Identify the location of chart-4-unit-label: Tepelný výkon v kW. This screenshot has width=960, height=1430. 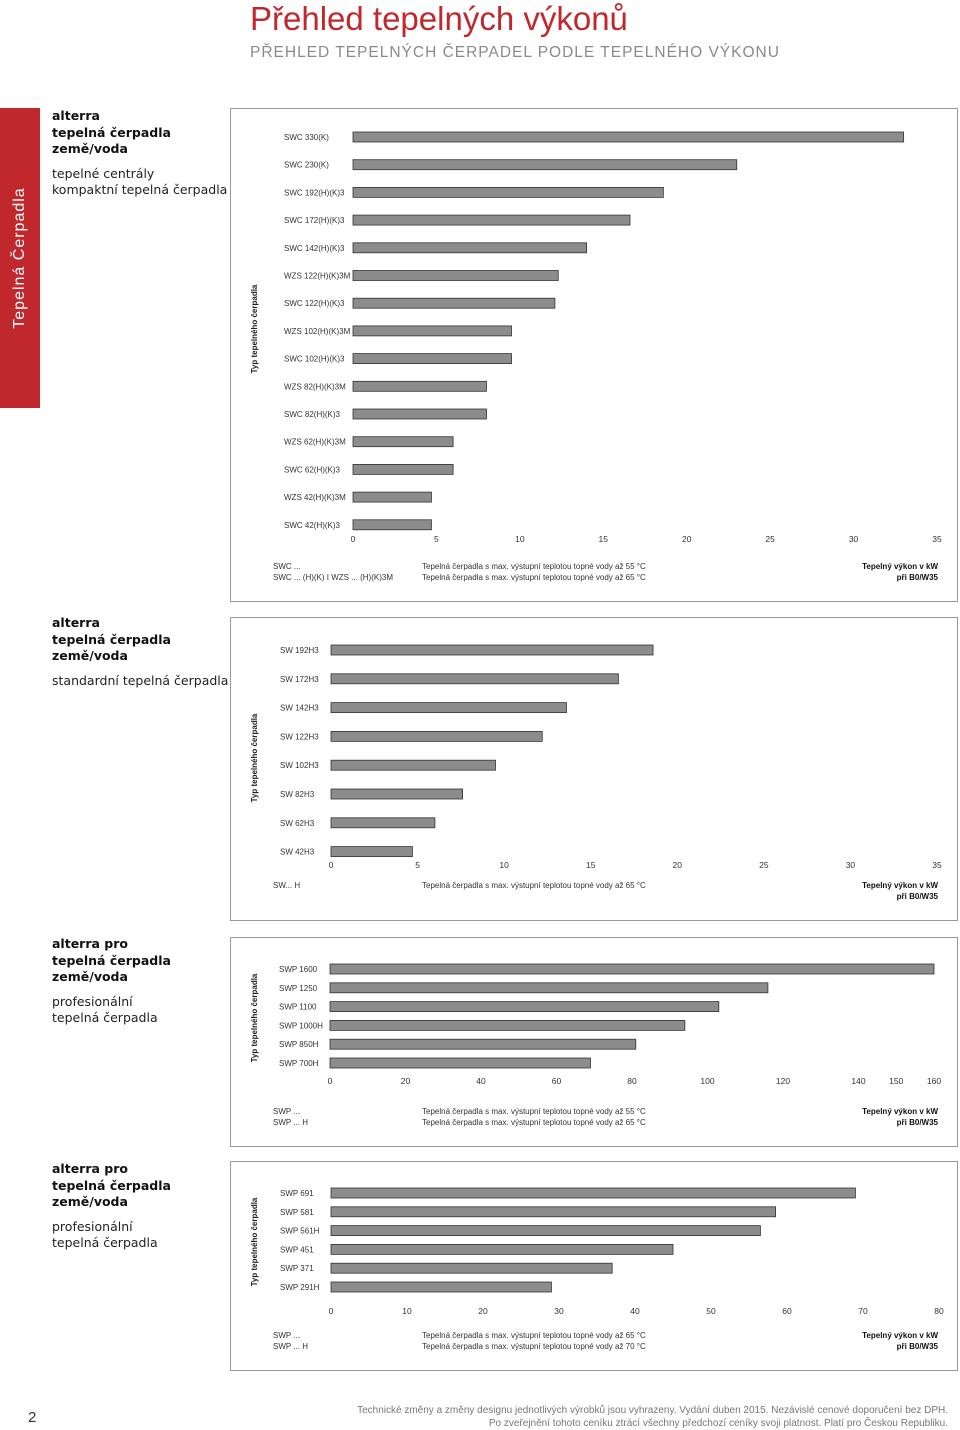
(900, 1335).